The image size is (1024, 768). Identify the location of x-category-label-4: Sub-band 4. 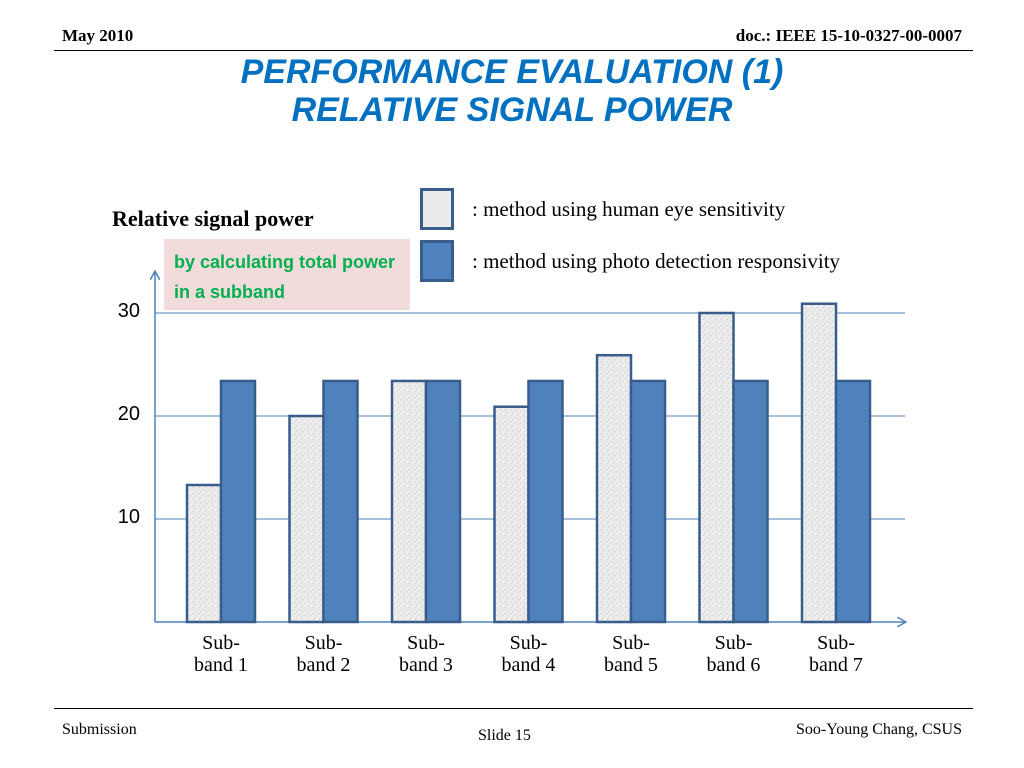
(529, 654).